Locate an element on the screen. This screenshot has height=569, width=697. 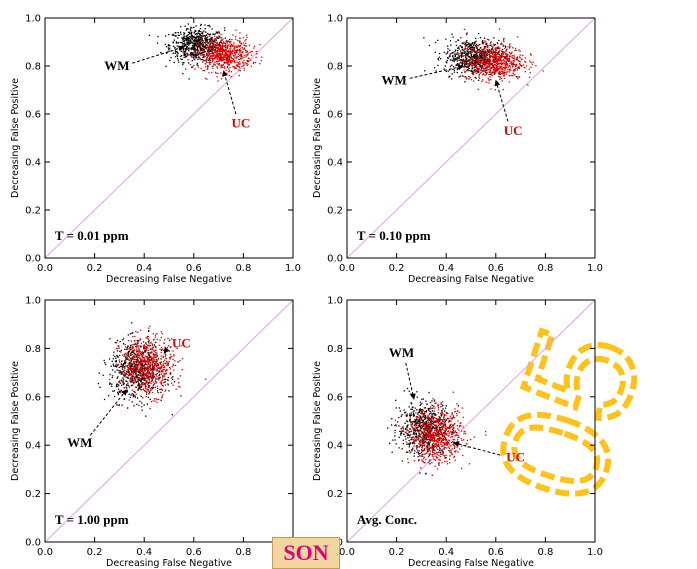
panel-label: T = 0.01 ppm is located at coordinates (92, 235).